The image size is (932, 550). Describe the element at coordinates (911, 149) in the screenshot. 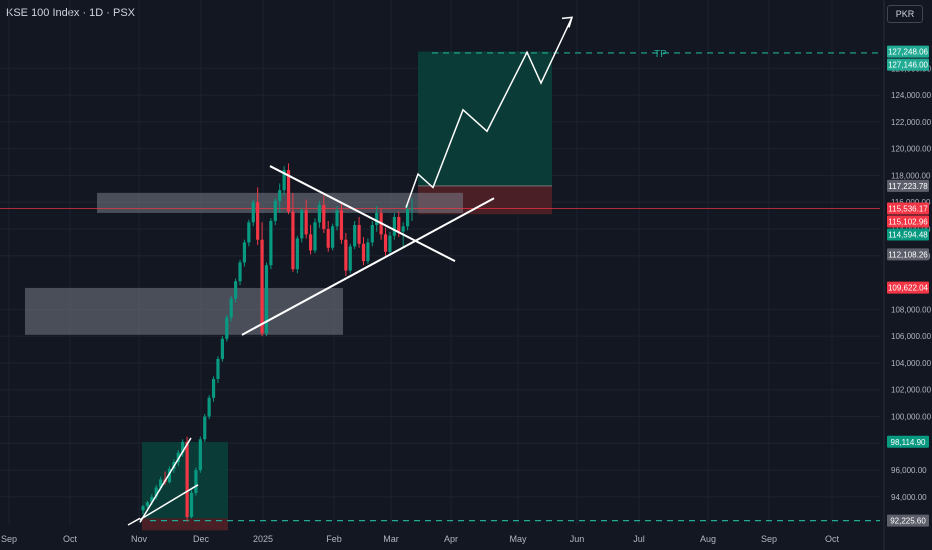

I see `y-tick-label: 120,000.00` at that location.